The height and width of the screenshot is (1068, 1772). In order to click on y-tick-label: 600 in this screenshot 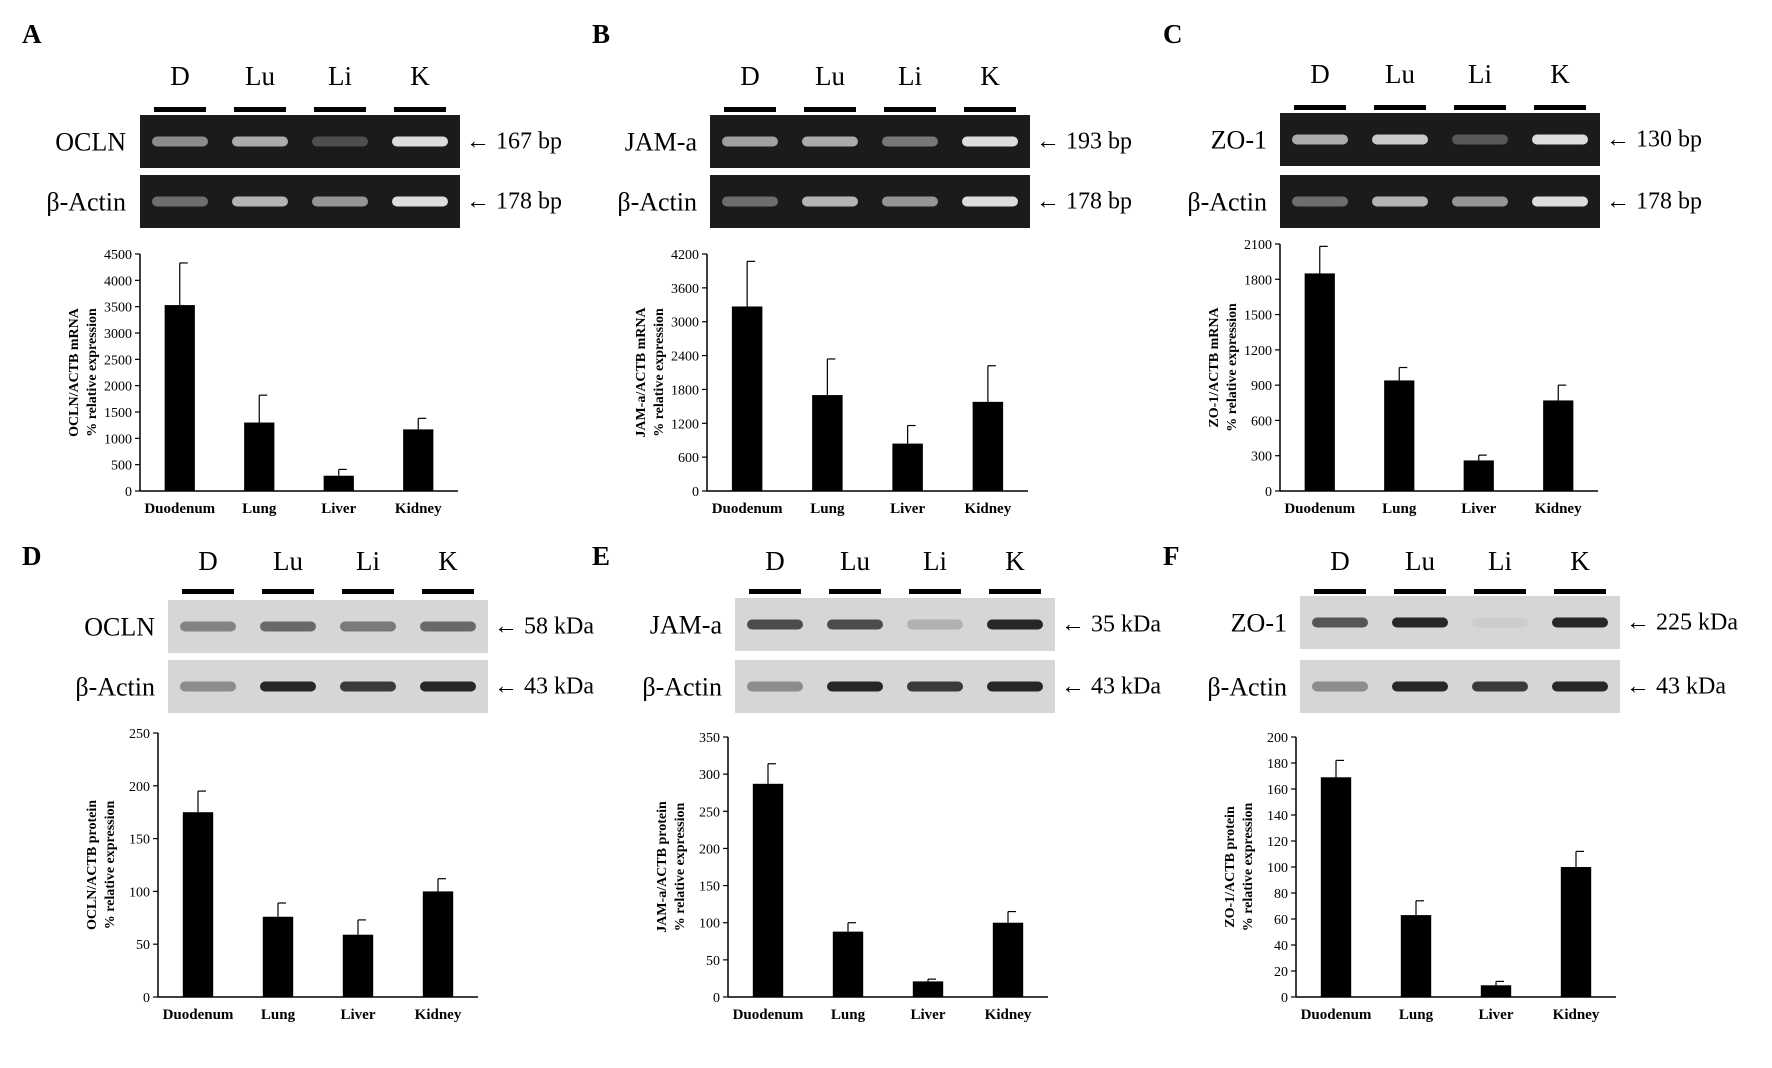, I will do `click(688, 458)`.